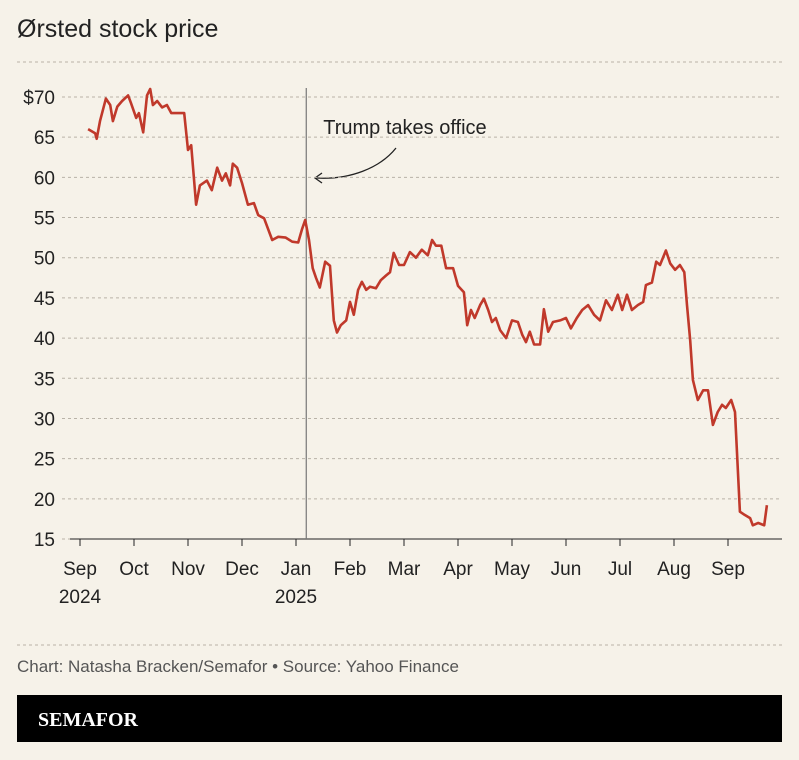 The height and width of the screenshot is (760, 799). What do you see at coordinates (88, 720) in the screenshot?
I see `brand: SEMAFOR` at bounding box center [88, 720].